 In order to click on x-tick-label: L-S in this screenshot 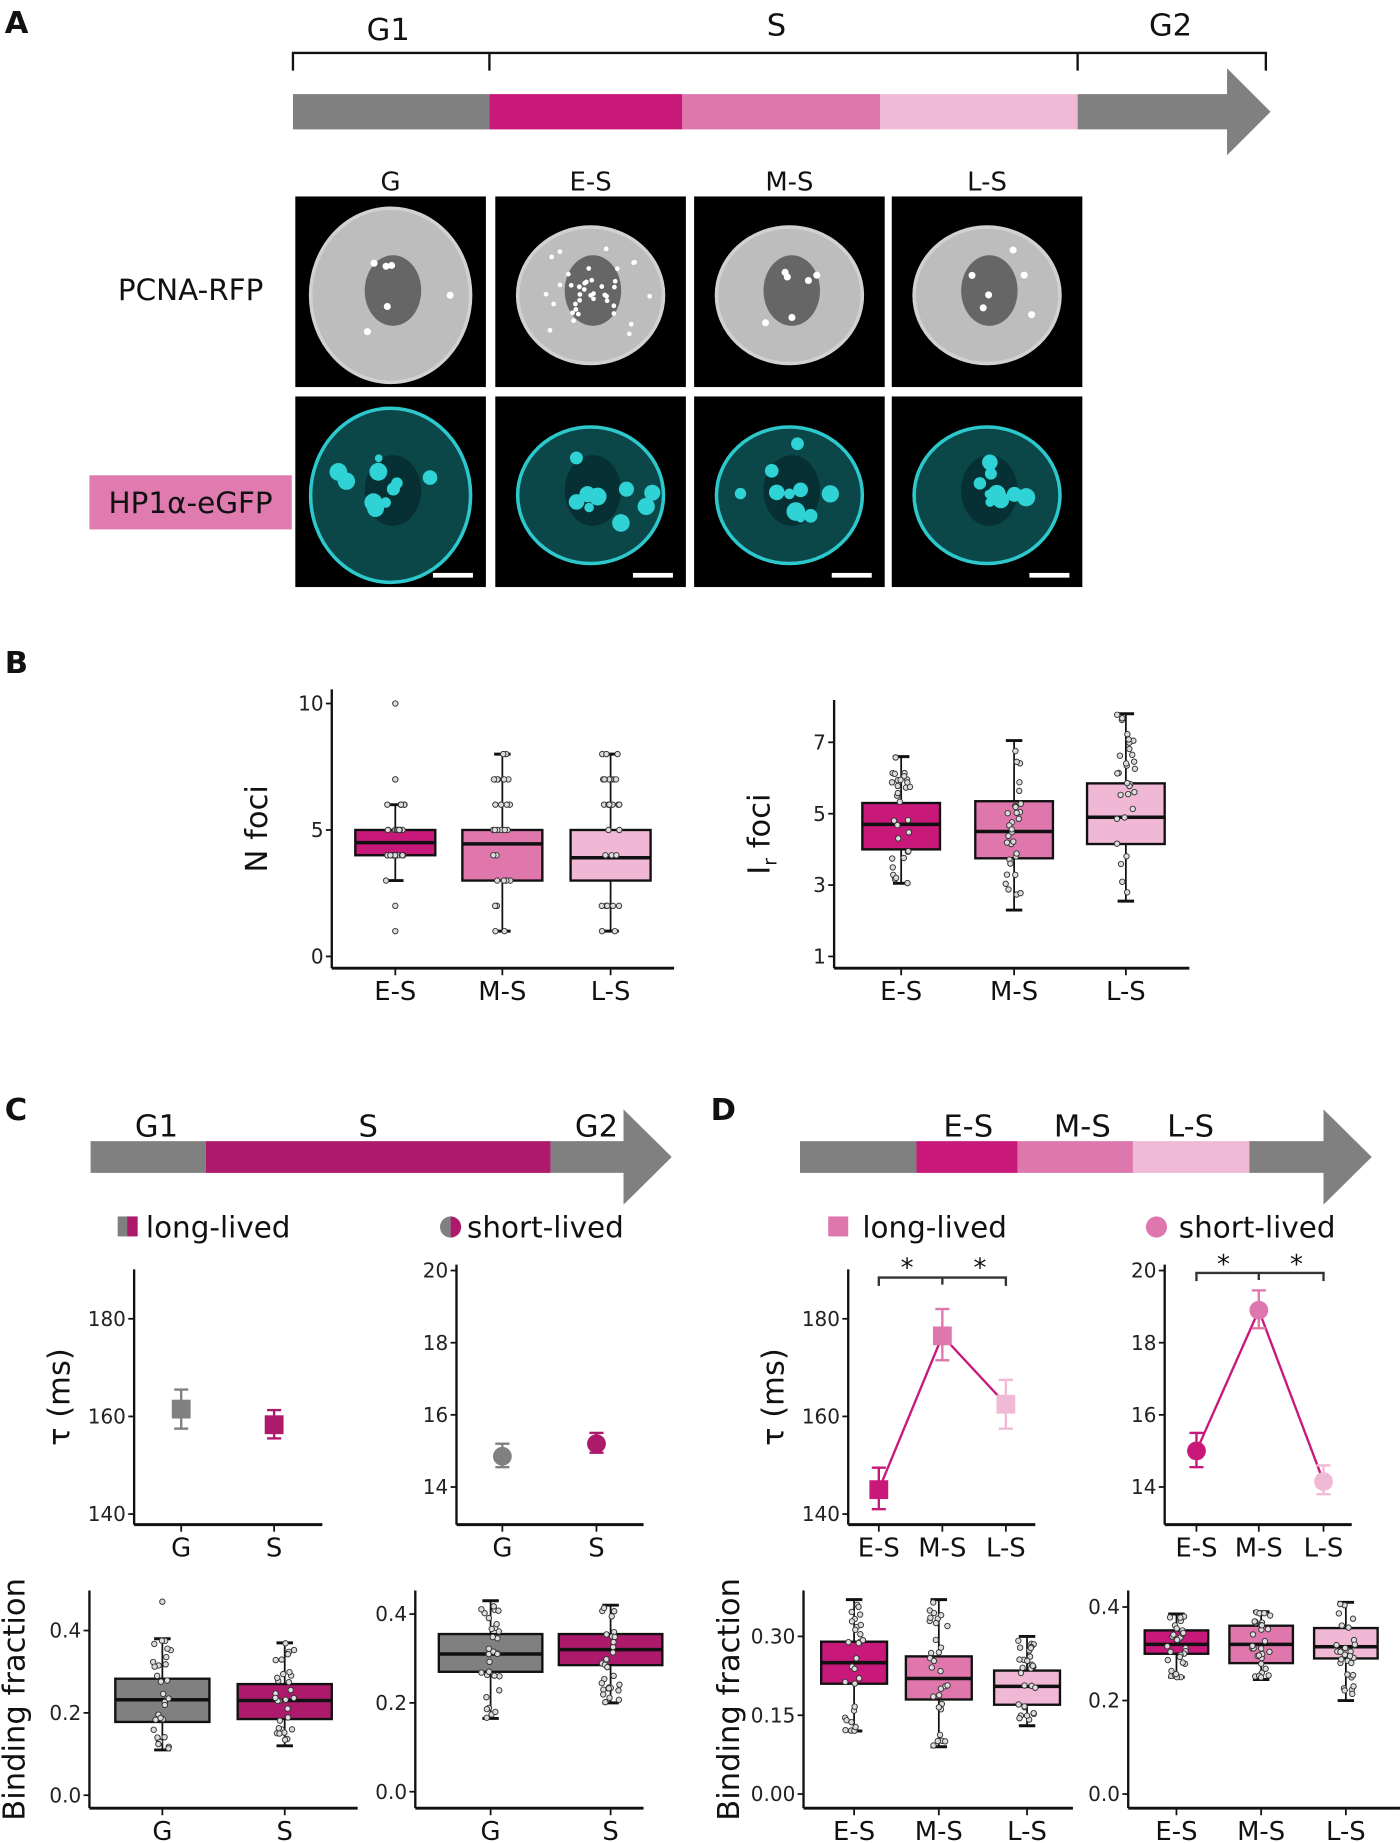, I will do `click(611, 992)`.